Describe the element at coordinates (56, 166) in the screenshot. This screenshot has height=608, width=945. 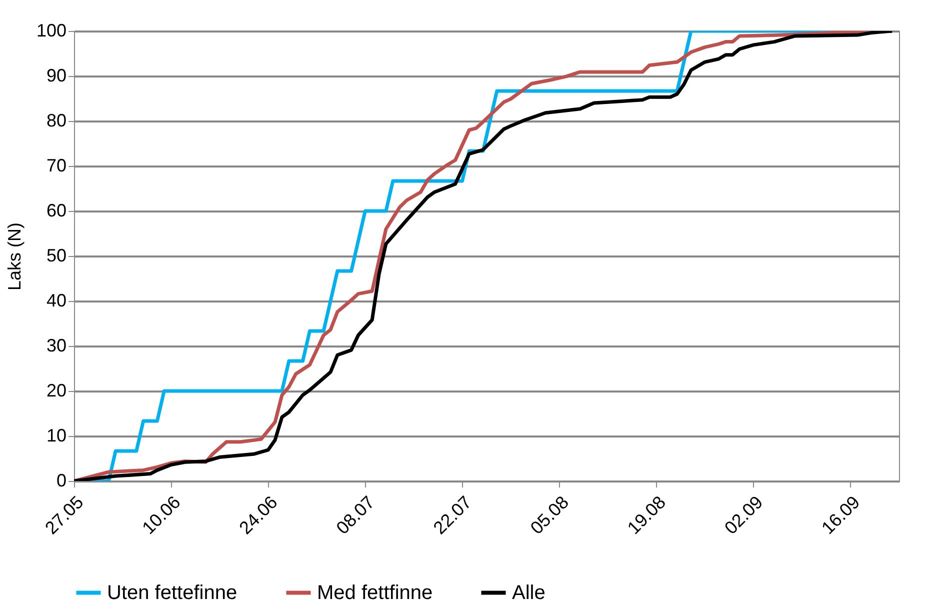
I see `y-tick-label: 70` at that location.